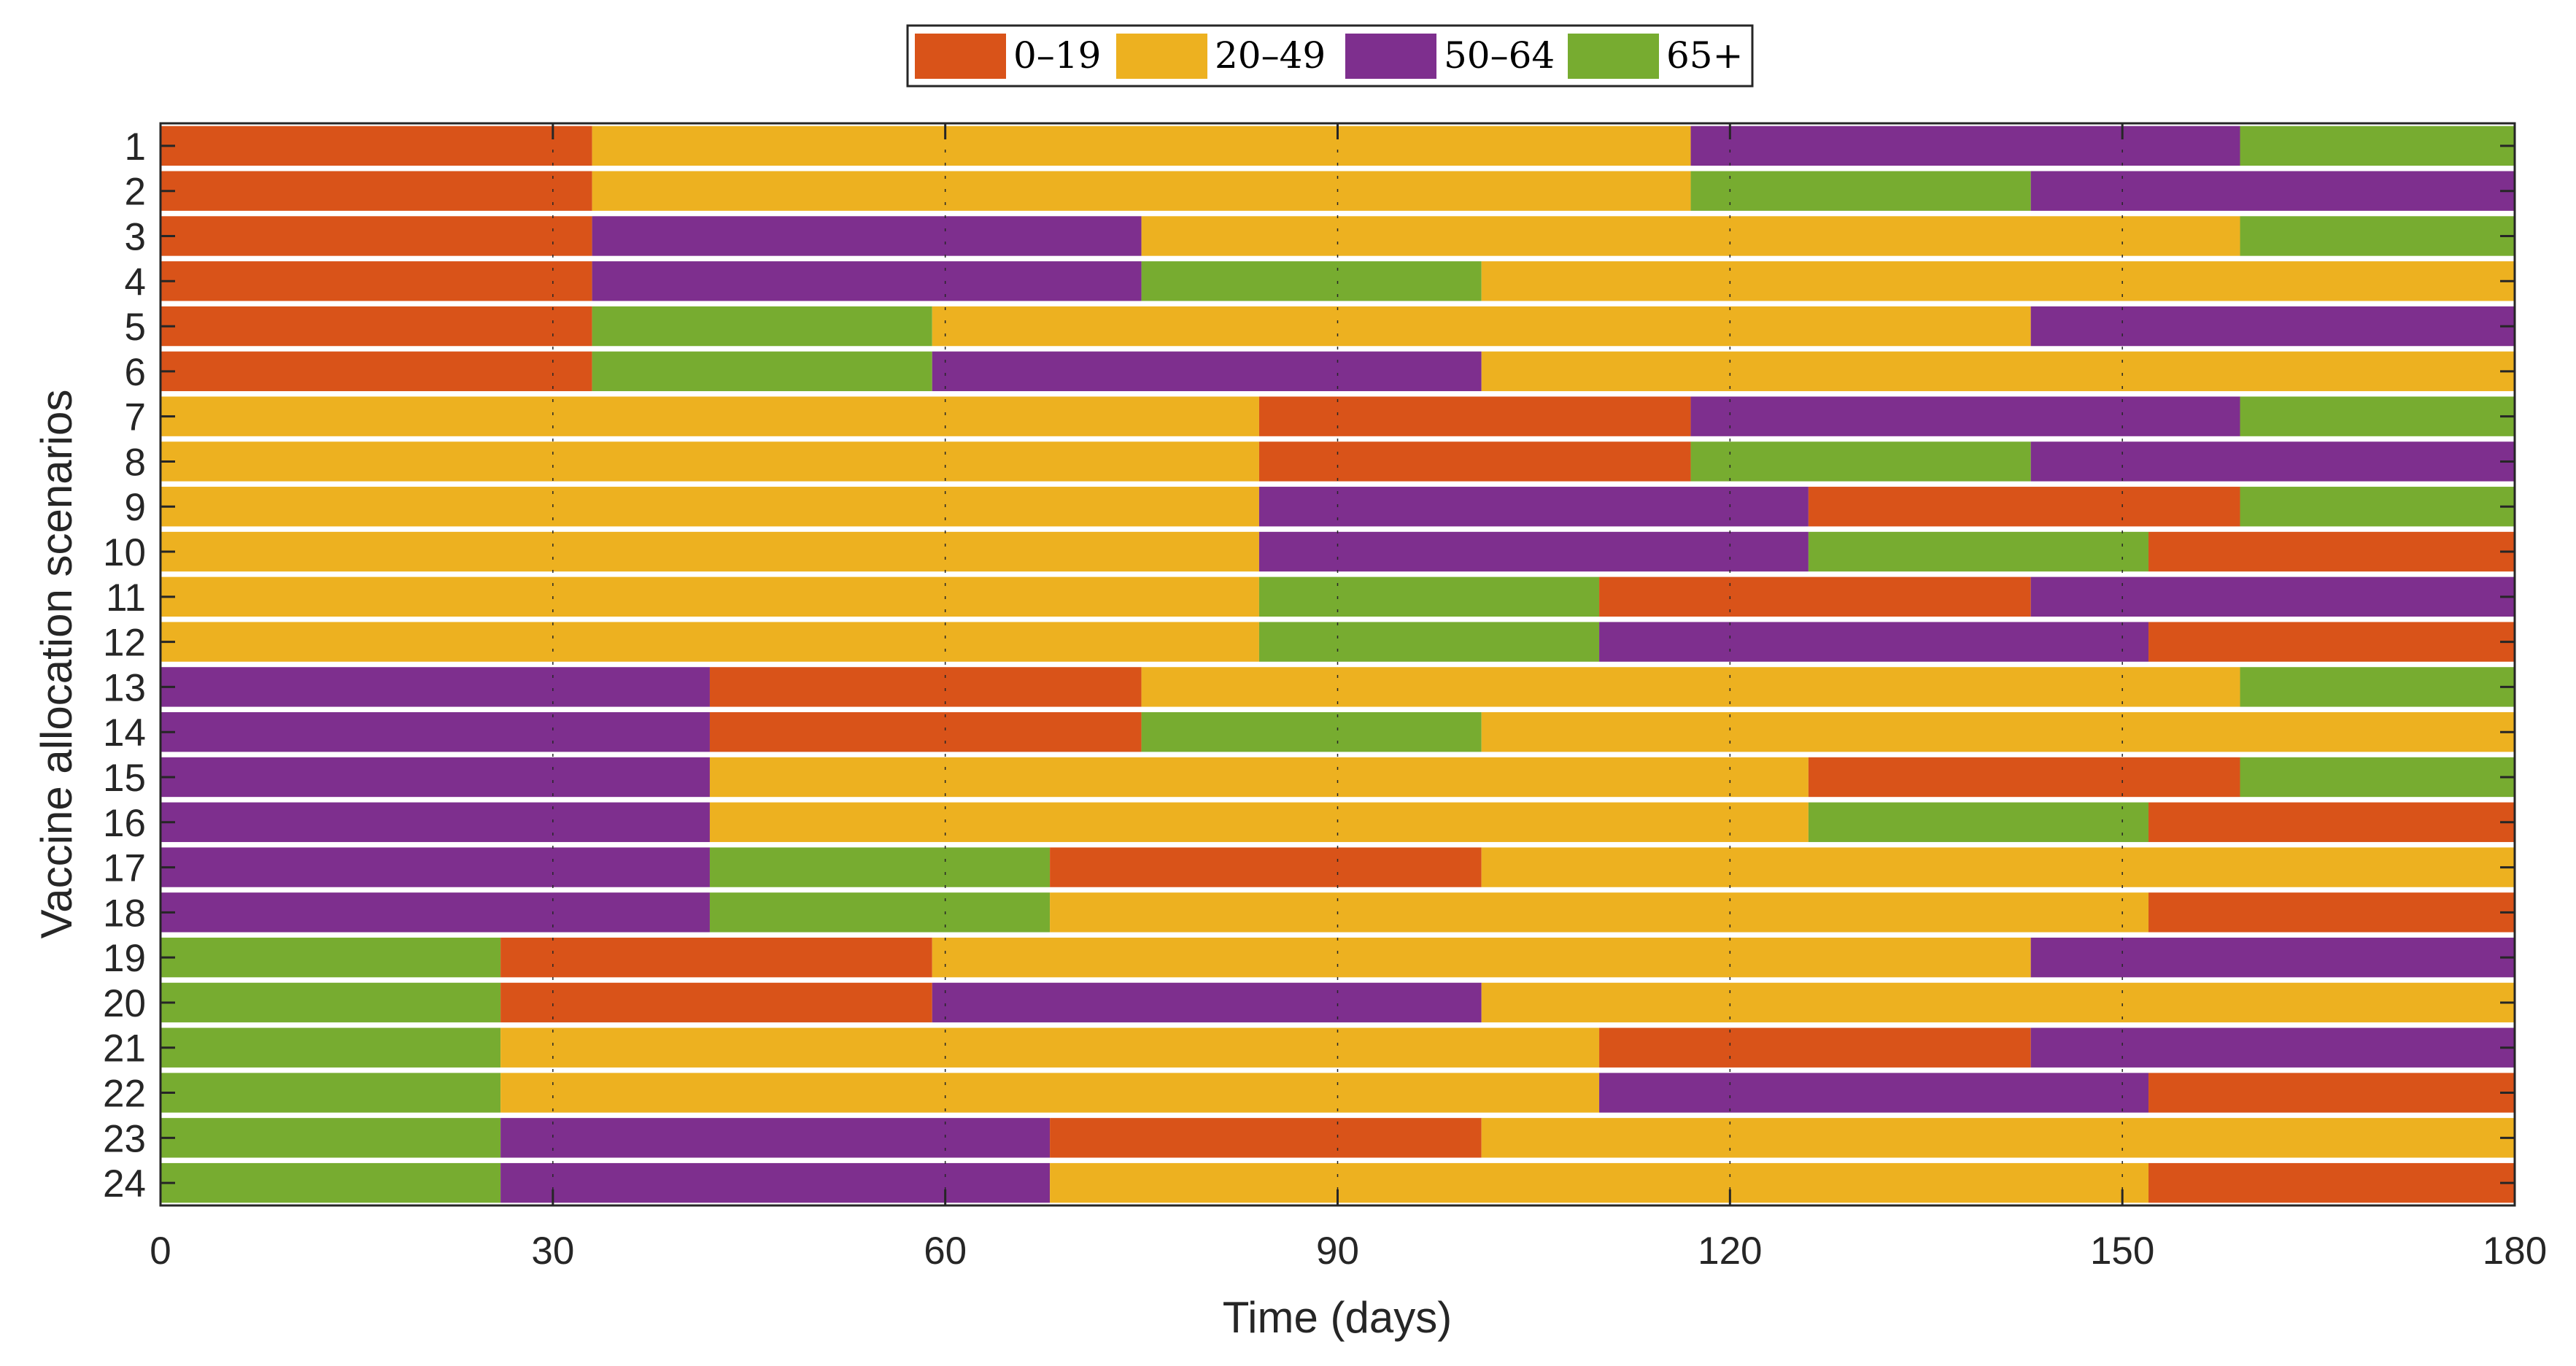 This screenshot has height=1366, width=2576. I want to click on y-tick-label: 6, so click(135, 372).